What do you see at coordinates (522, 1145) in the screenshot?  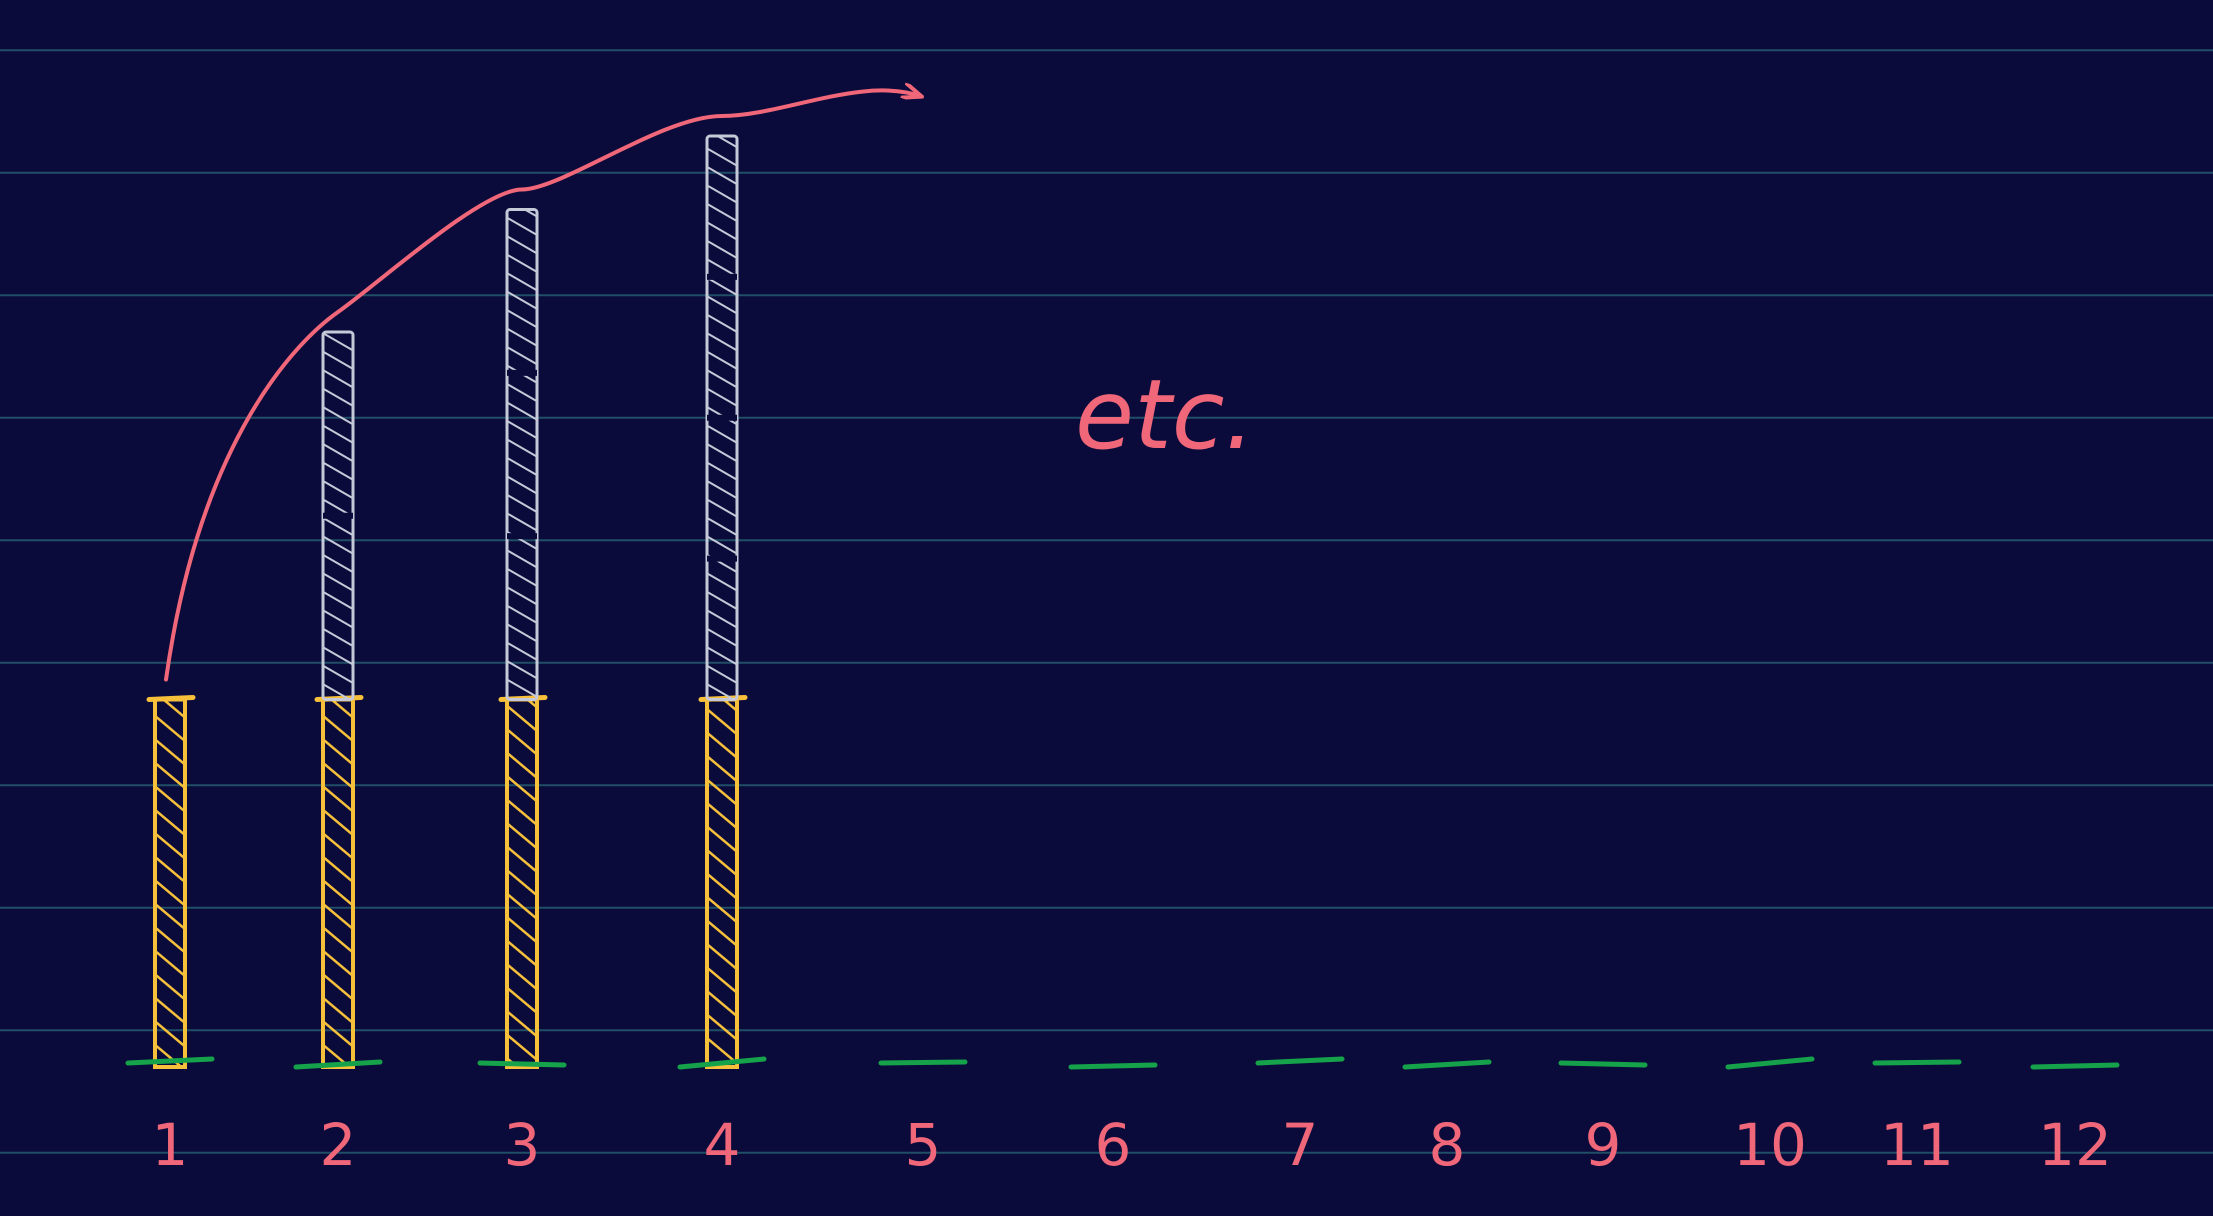 I see `x-tick-label-3: 3` at bounding box center [522, 1145].